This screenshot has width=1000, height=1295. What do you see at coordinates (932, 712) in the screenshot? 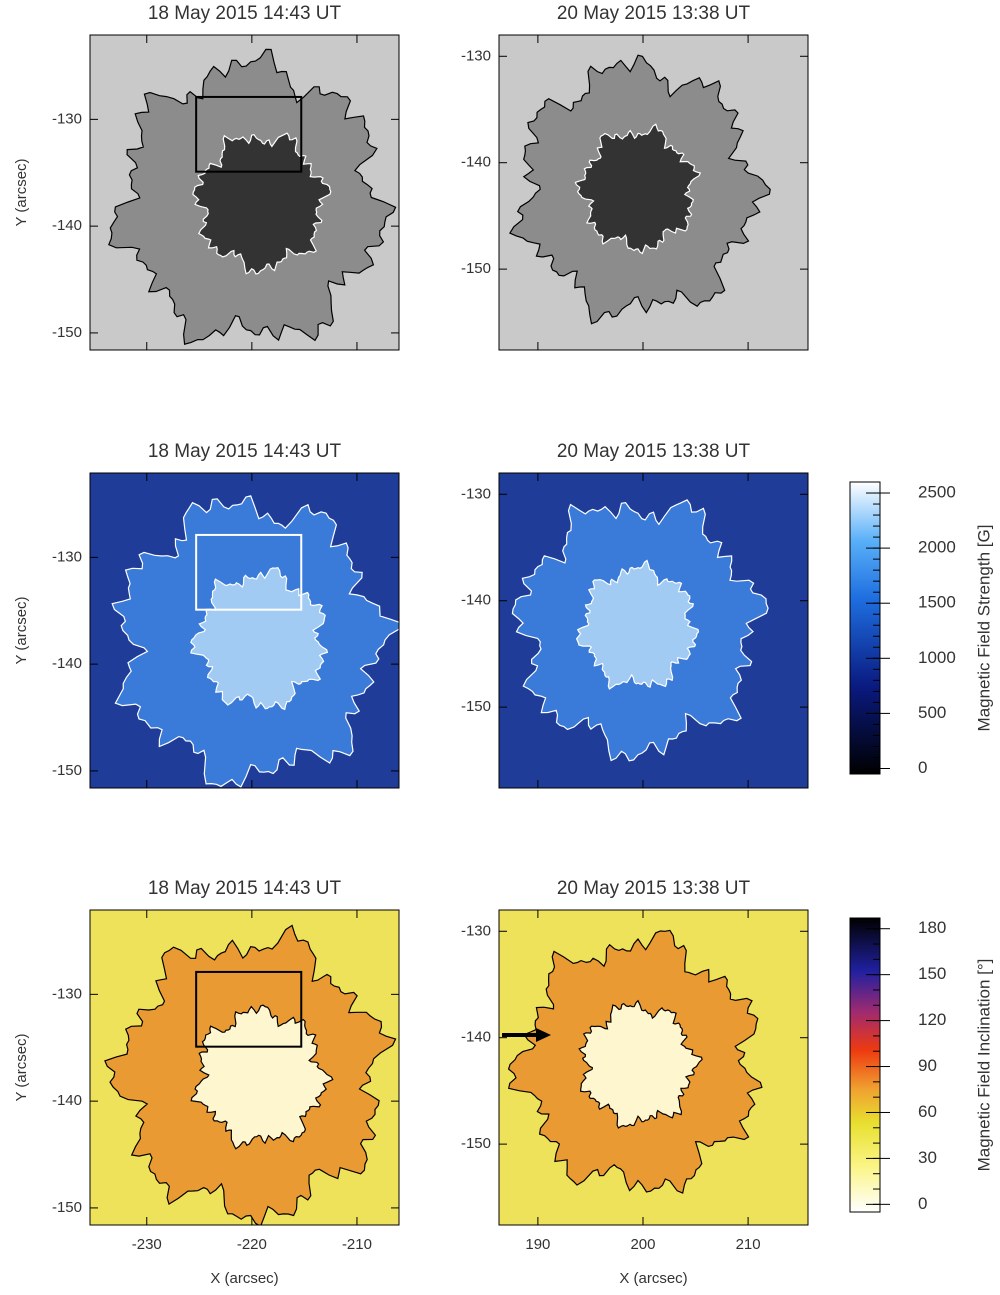
I see `colorbar-tick-label: 500` at bounding box center [932, 712].